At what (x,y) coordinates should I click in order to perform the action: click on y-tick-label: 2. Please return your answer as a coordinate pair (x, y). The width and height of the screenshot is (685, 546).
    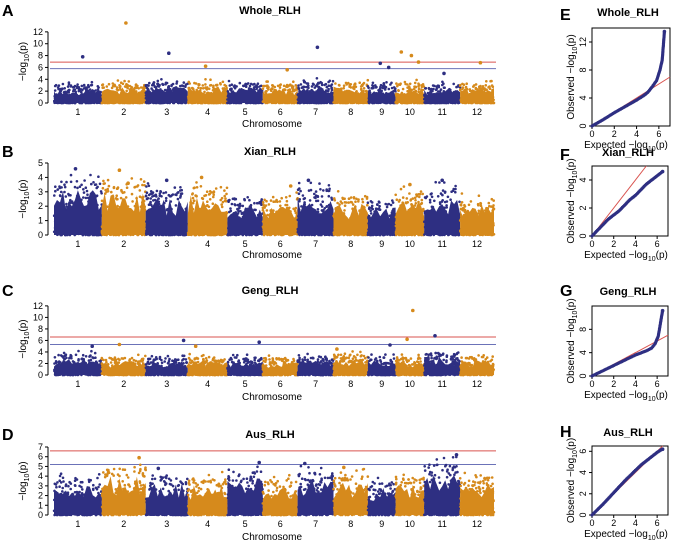
    Looking at the image, I should click on (40, 363).